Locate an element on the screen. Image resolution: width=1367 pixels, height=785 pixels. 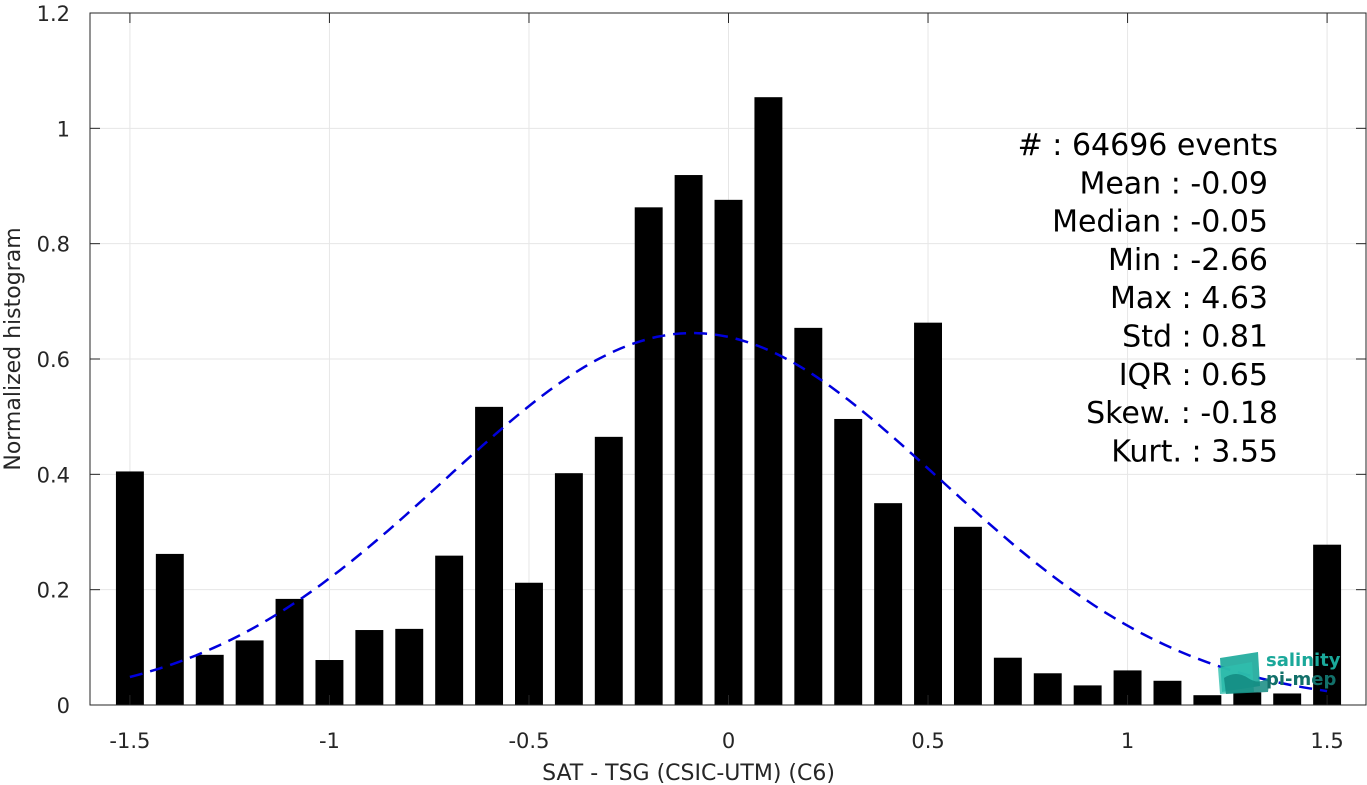
stat-line: Median : -0.05 is located at coordinates (1160, 222).